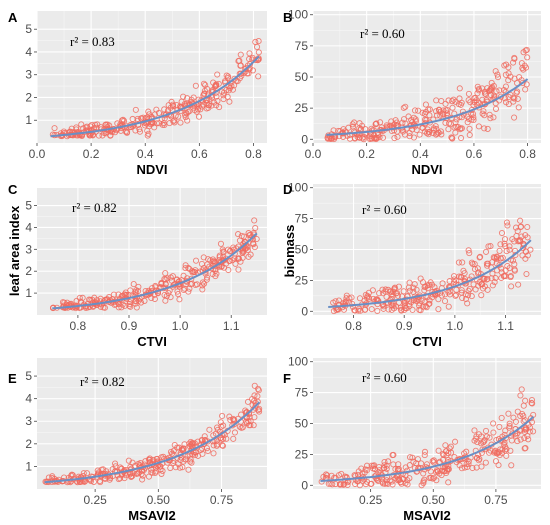 The height and width of the screenshot is (525, 550). I want to click on r-squared-annotation: r² = 0.82, so click(94, 207).